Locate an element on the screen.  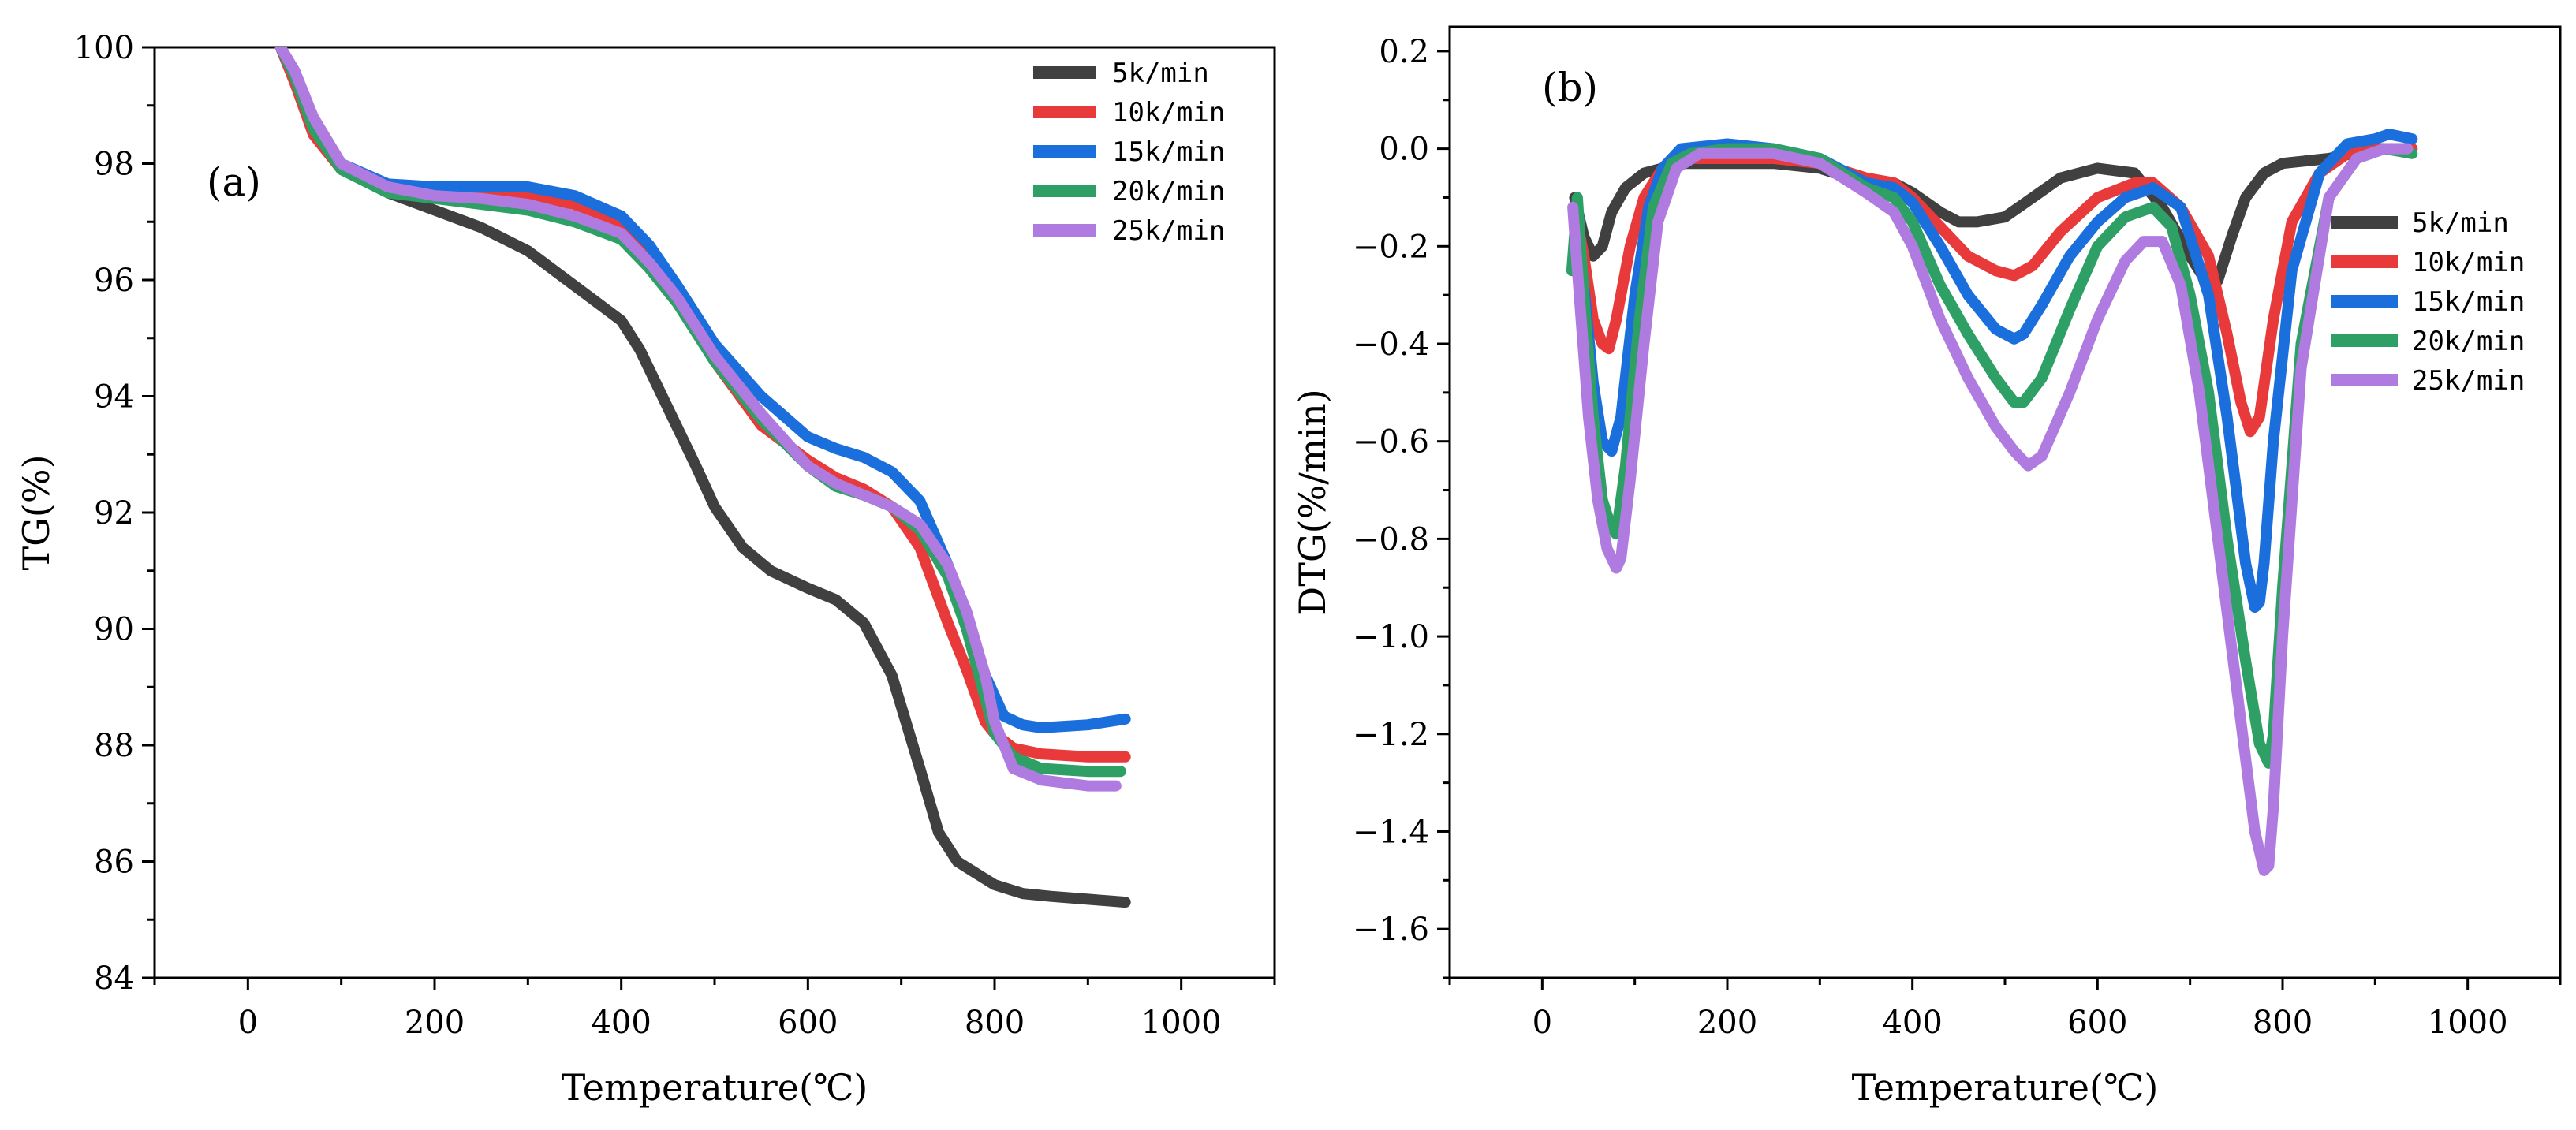
y-tick-label: 100 is located at coordinates (104, 48).